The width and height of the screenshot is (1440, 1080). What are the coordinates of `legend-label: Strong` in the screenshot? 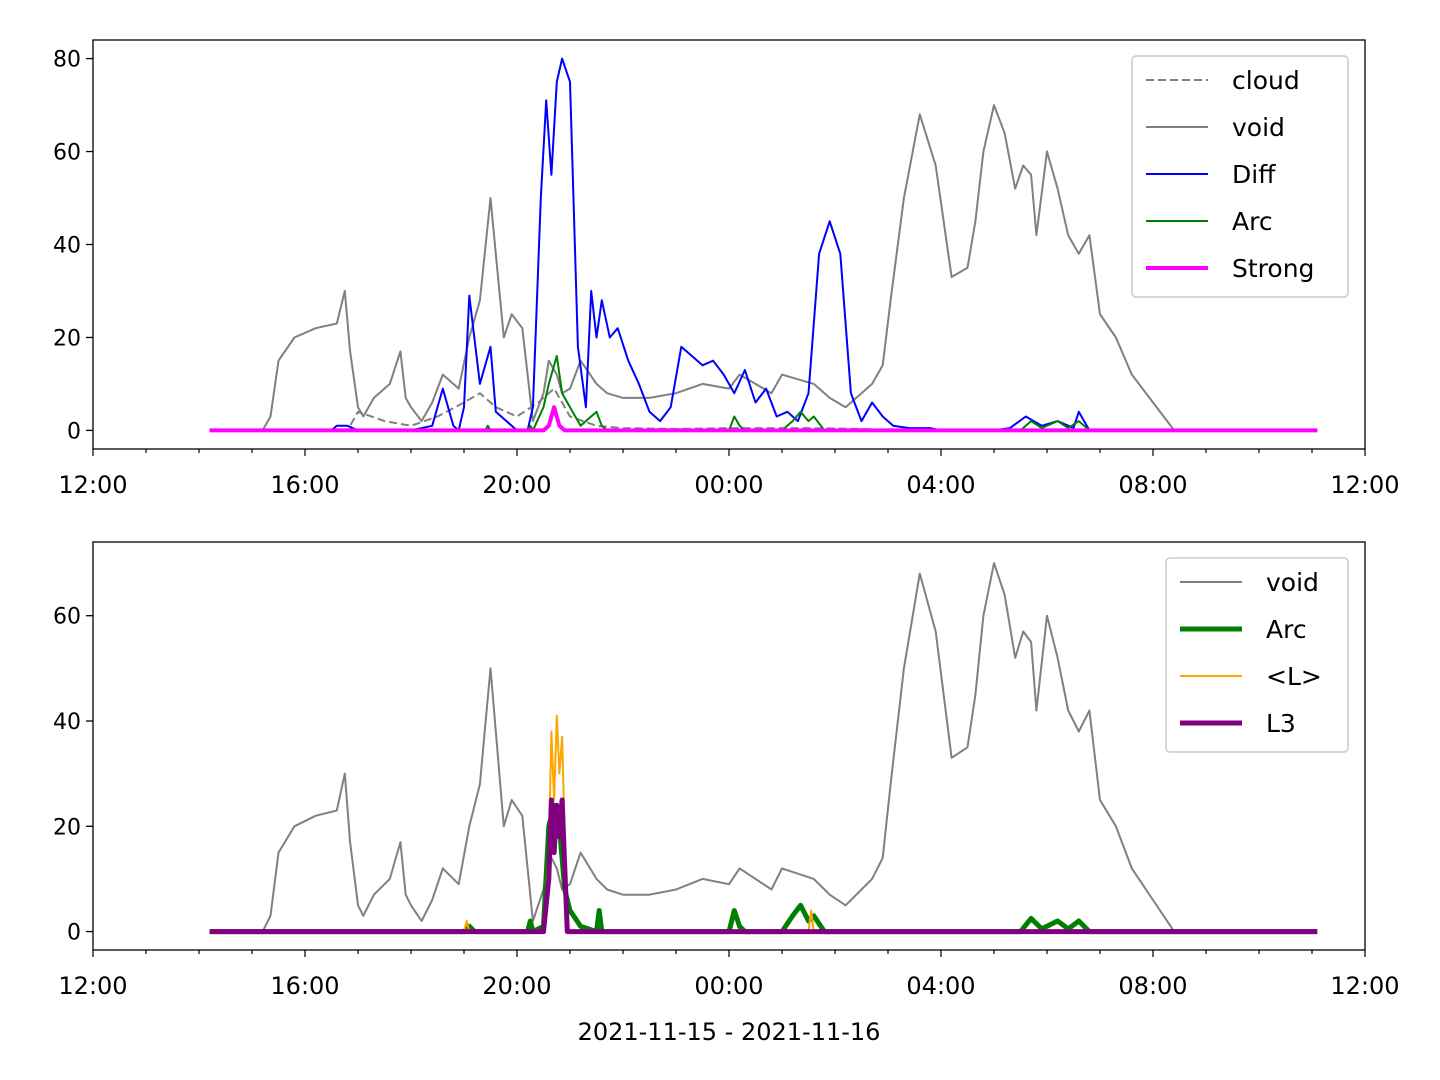 It's located at (1273, 268).